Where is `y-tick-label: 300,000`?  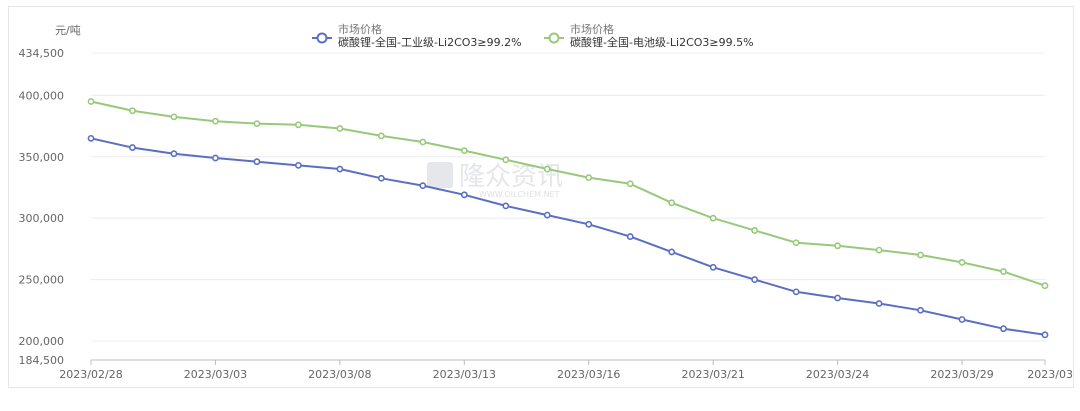
y-tick-label: 300,000 is located at coordinates (42, 218).